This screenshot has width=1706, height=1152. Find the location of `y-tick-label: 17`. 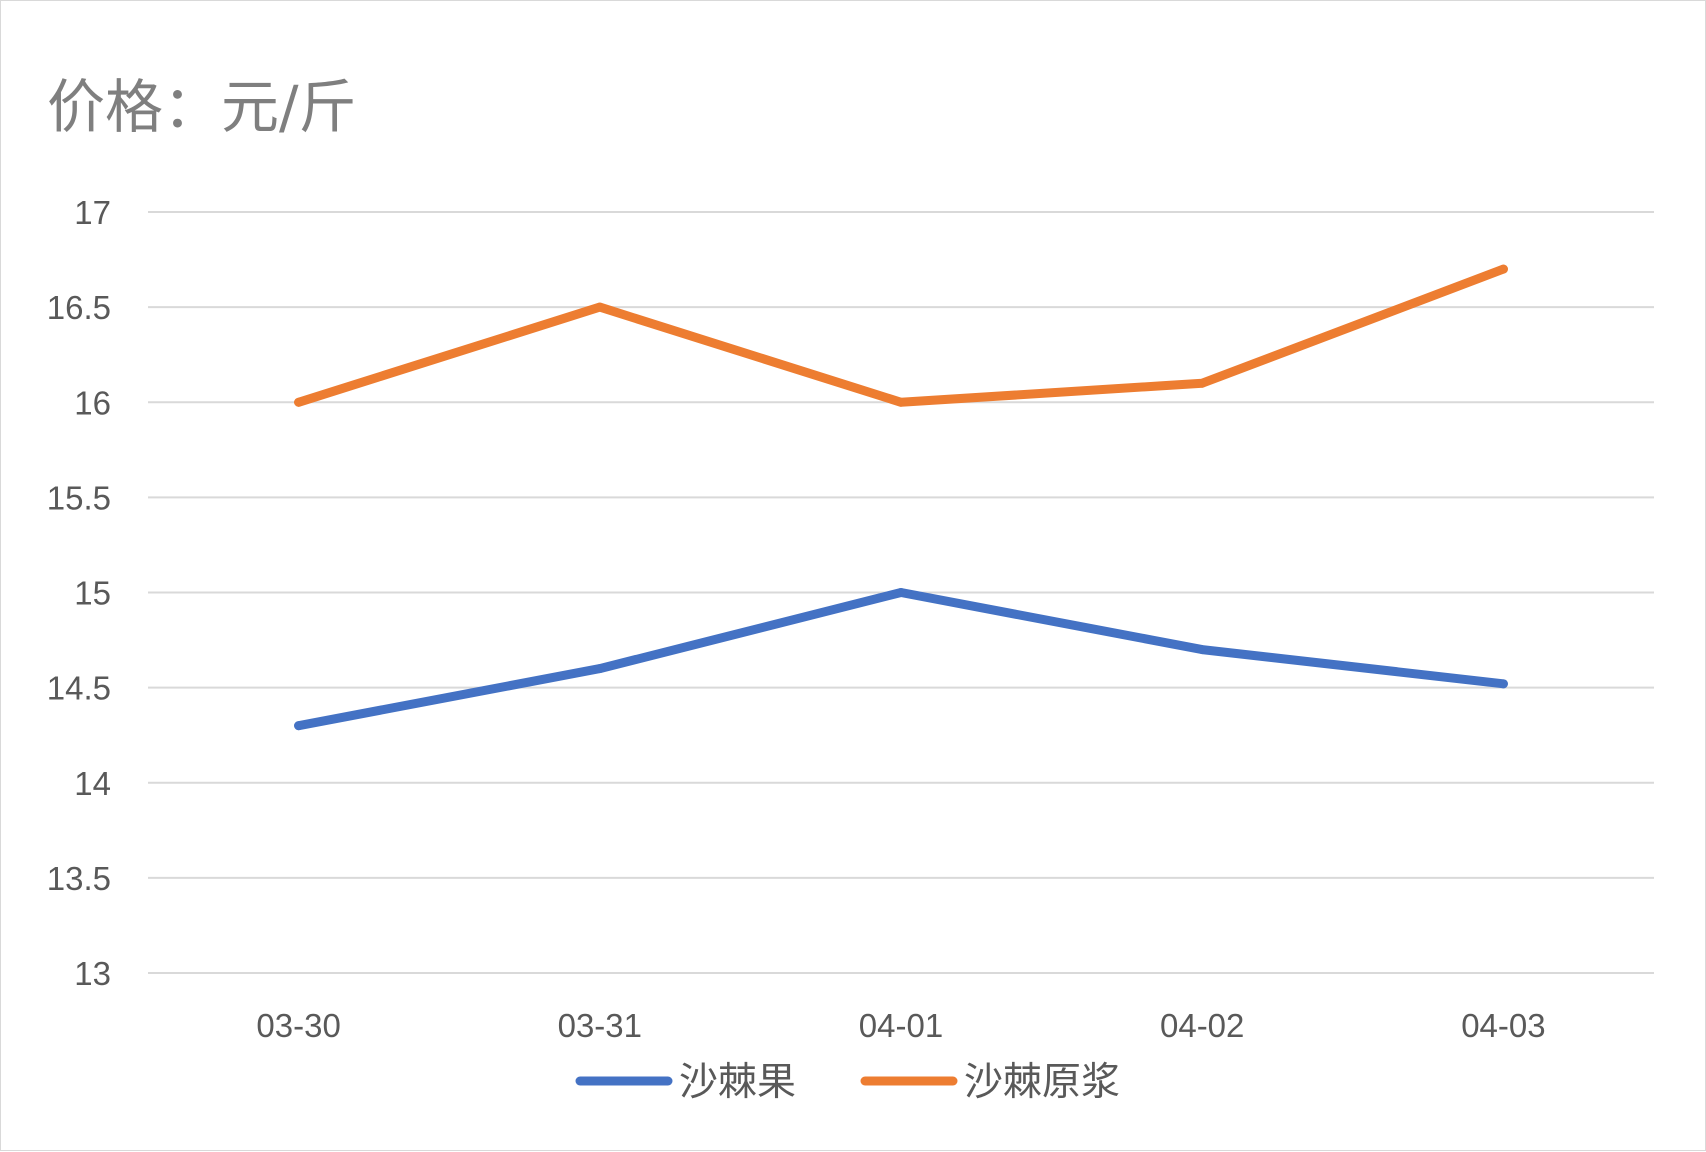

y-tick-label: 17 is located at coordinates (92, 212).